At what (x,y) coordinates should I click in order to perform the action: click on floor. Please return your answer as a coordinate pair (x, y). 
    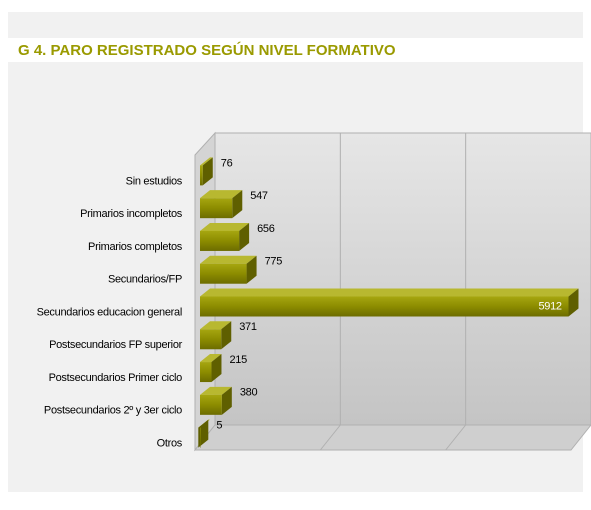
    Looking at the image, I should click on (392, 437).